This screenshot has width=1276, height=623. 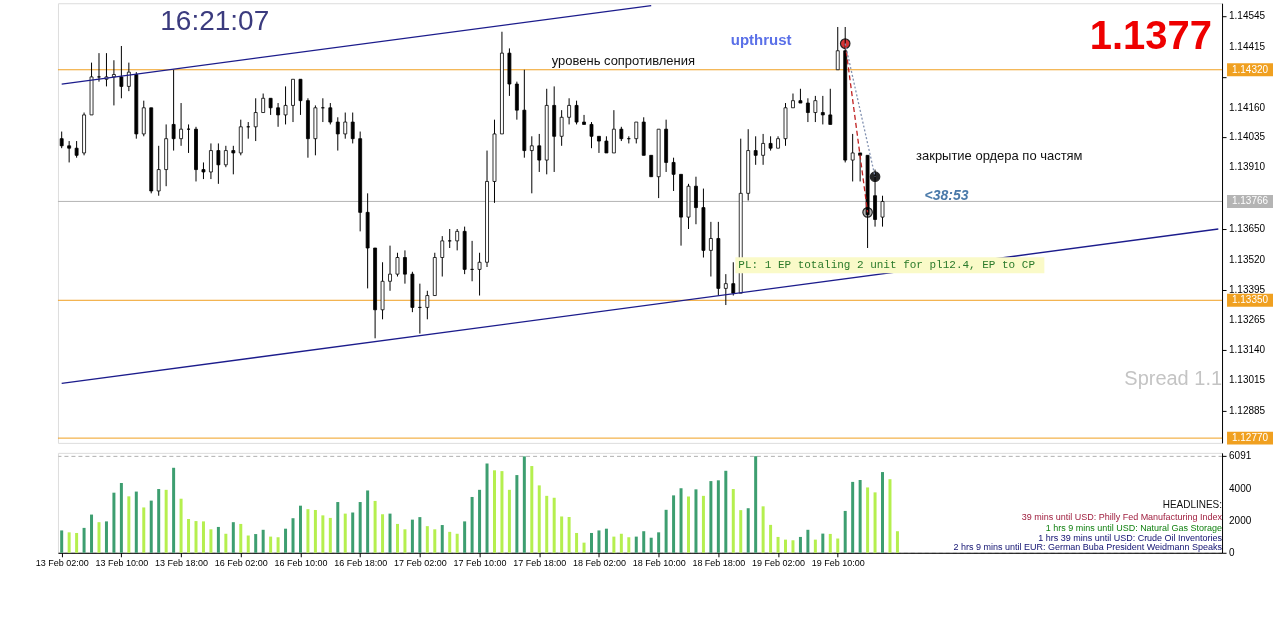 What do you see at coordinates (1247, 228) in the screenshot?
I see `y-tick-label: 1.13650` at bounding box center [1247, 228].